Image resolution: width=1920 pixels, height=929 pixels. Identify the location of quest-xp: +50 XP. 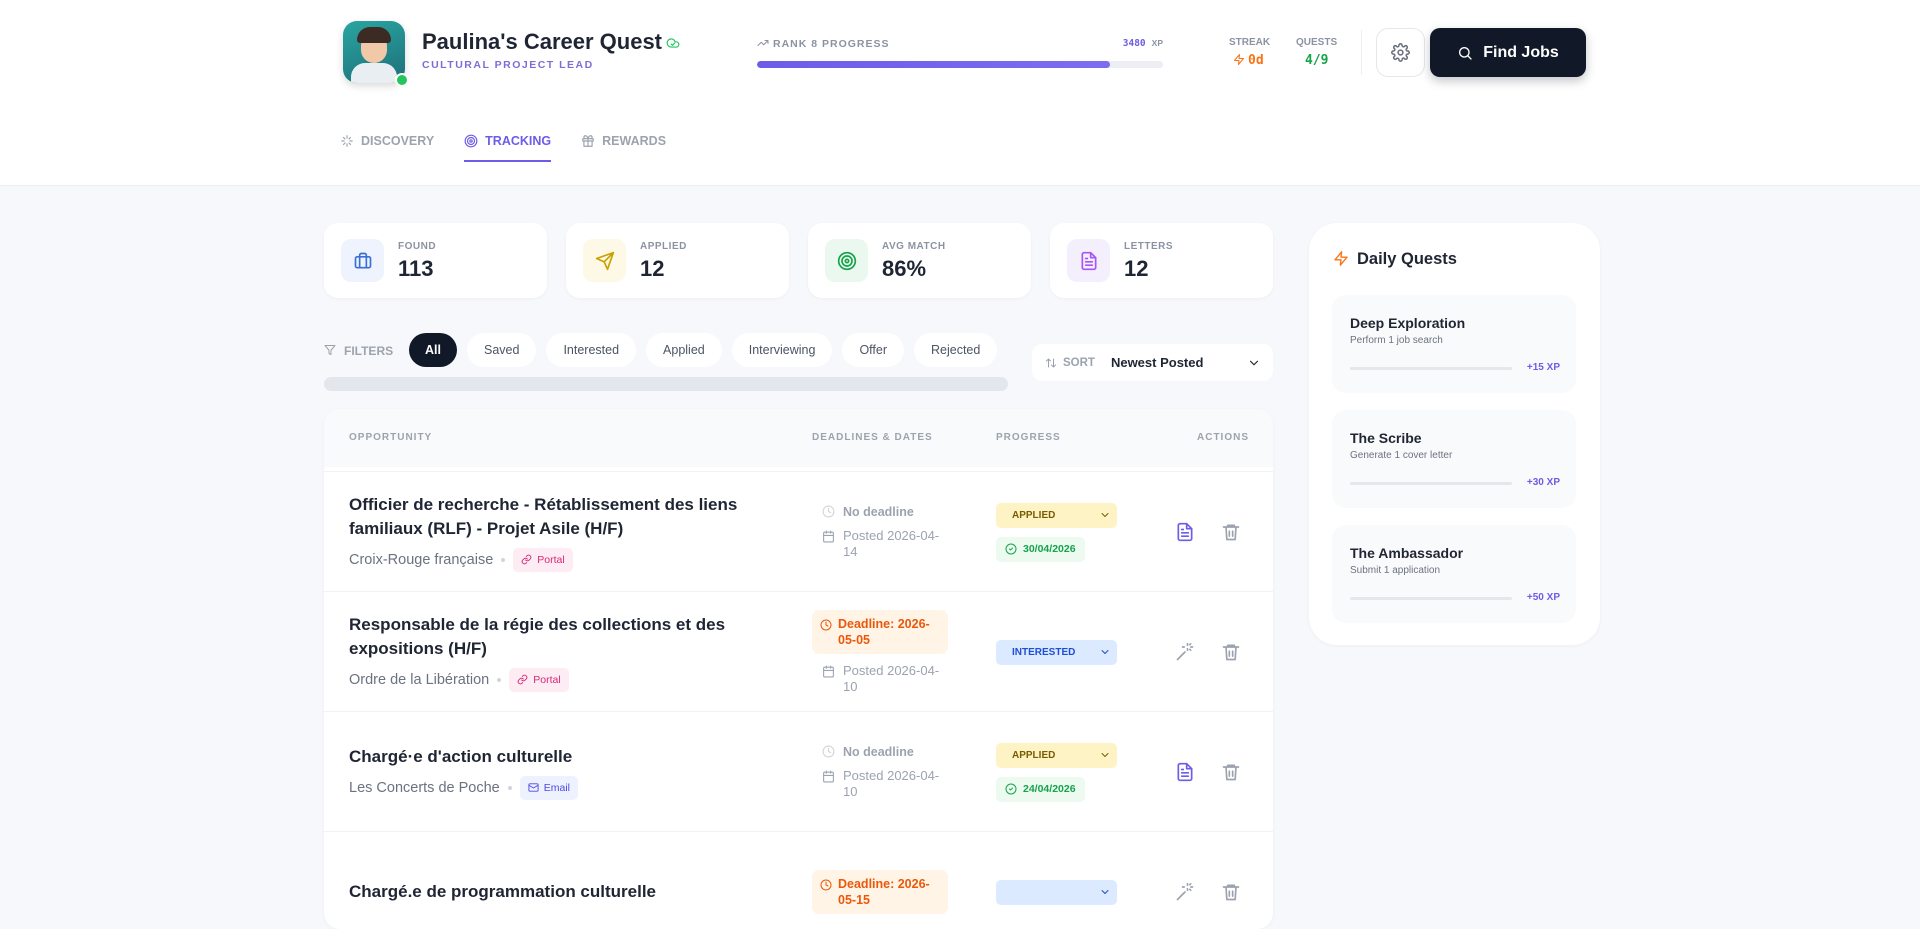
(1543, 597).